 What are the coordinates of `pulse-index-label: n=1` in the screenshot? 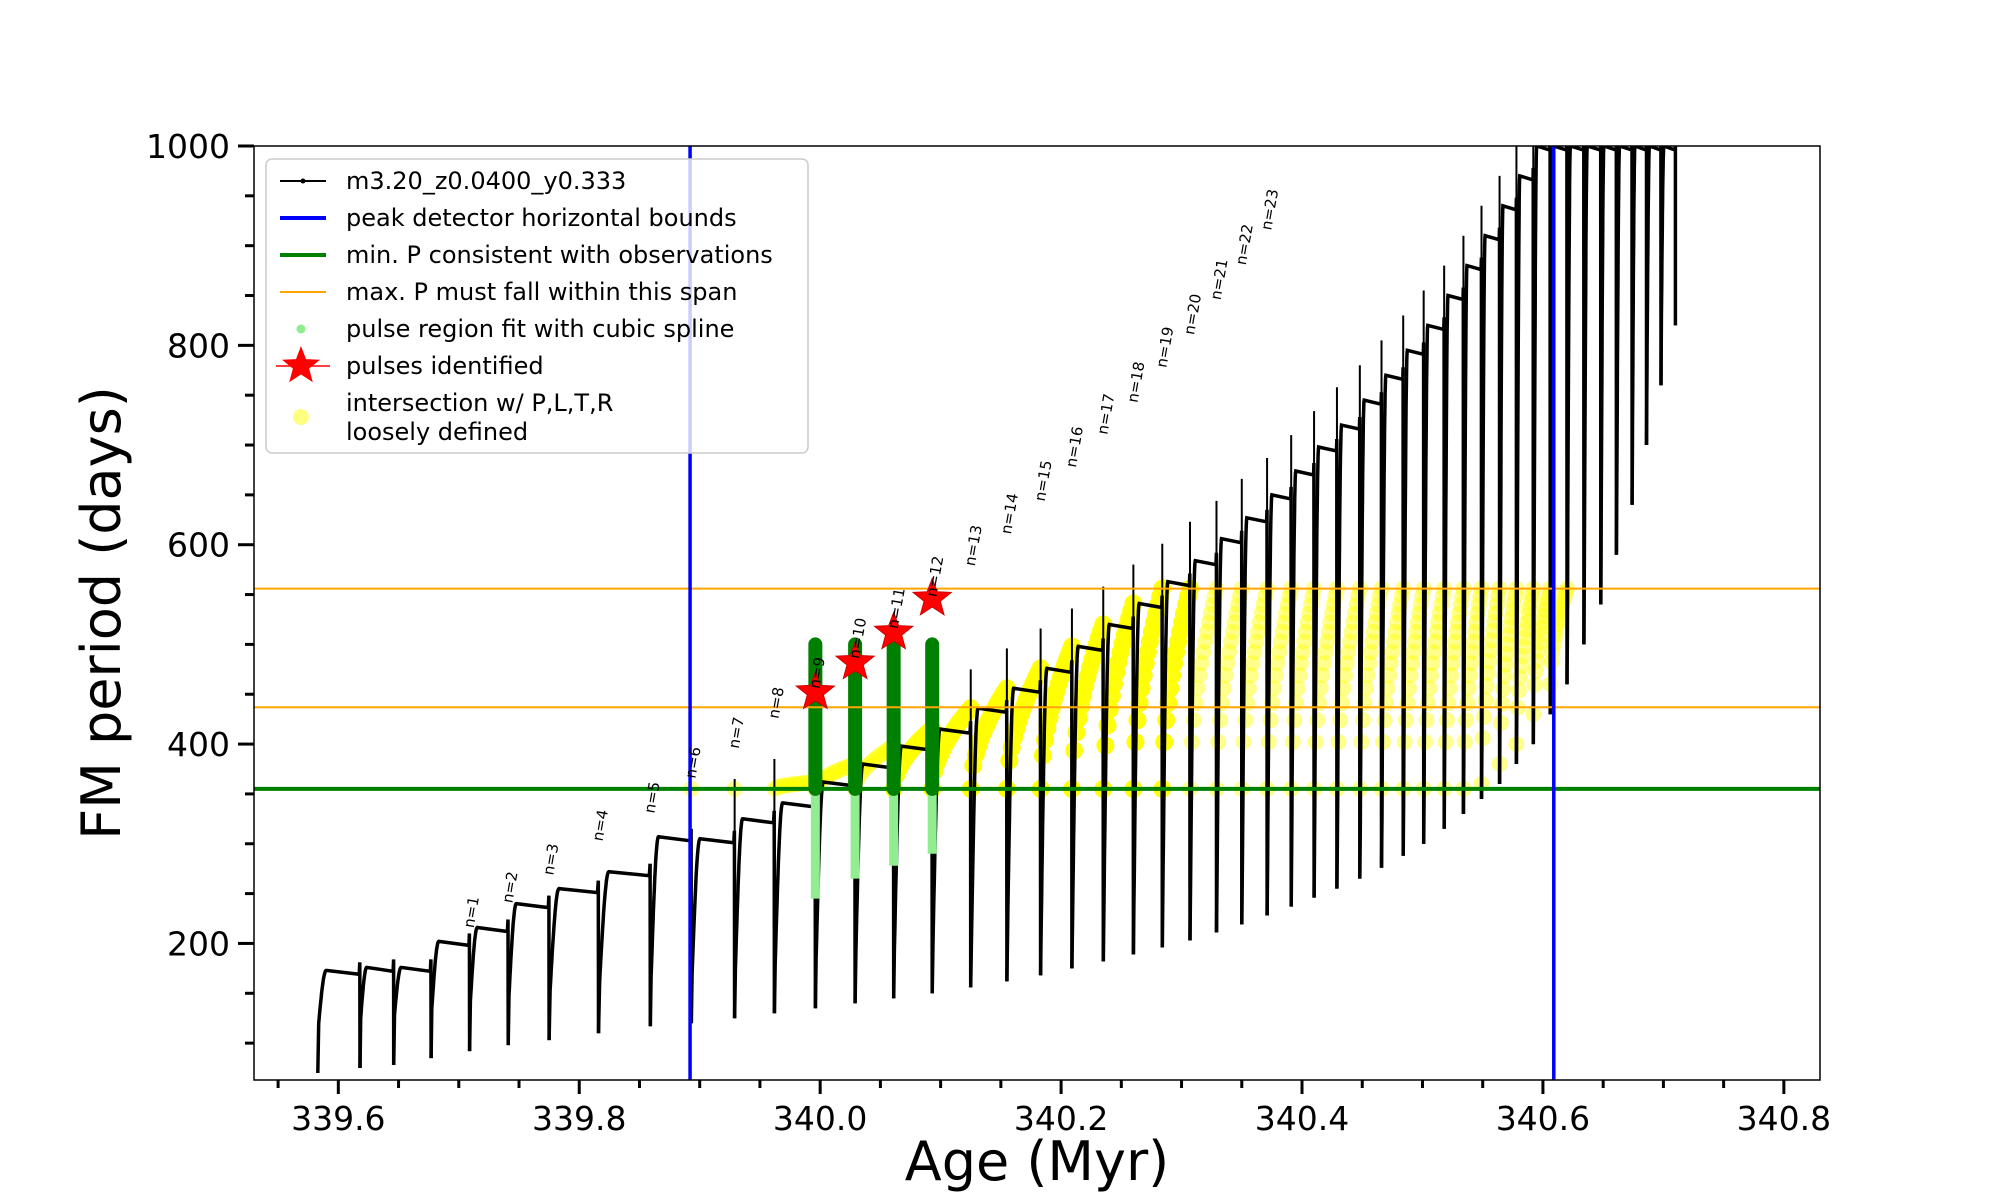 It's located at (471, 912).